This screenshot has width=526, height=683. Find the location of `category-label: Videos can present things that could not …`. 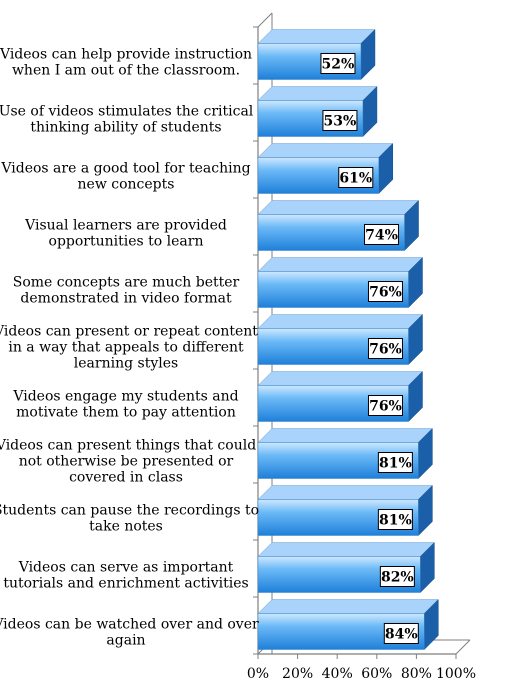

category-label: Videos can present things that could not … is located at coordinates (128, 462).